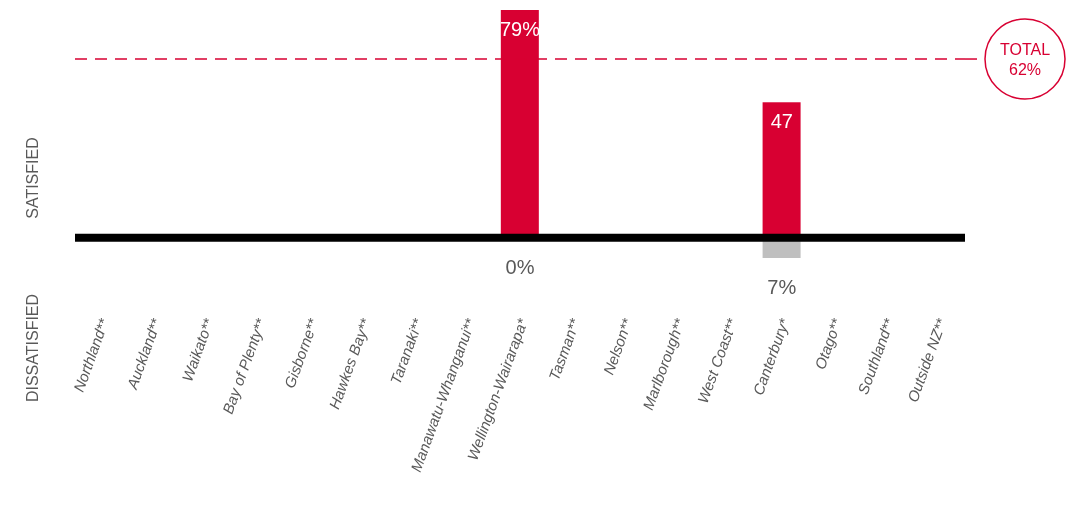 The height and width of the screenshot is (506, 1088). I want to click on x-tick-label: Bay of Plenty**, so click(244, 366).